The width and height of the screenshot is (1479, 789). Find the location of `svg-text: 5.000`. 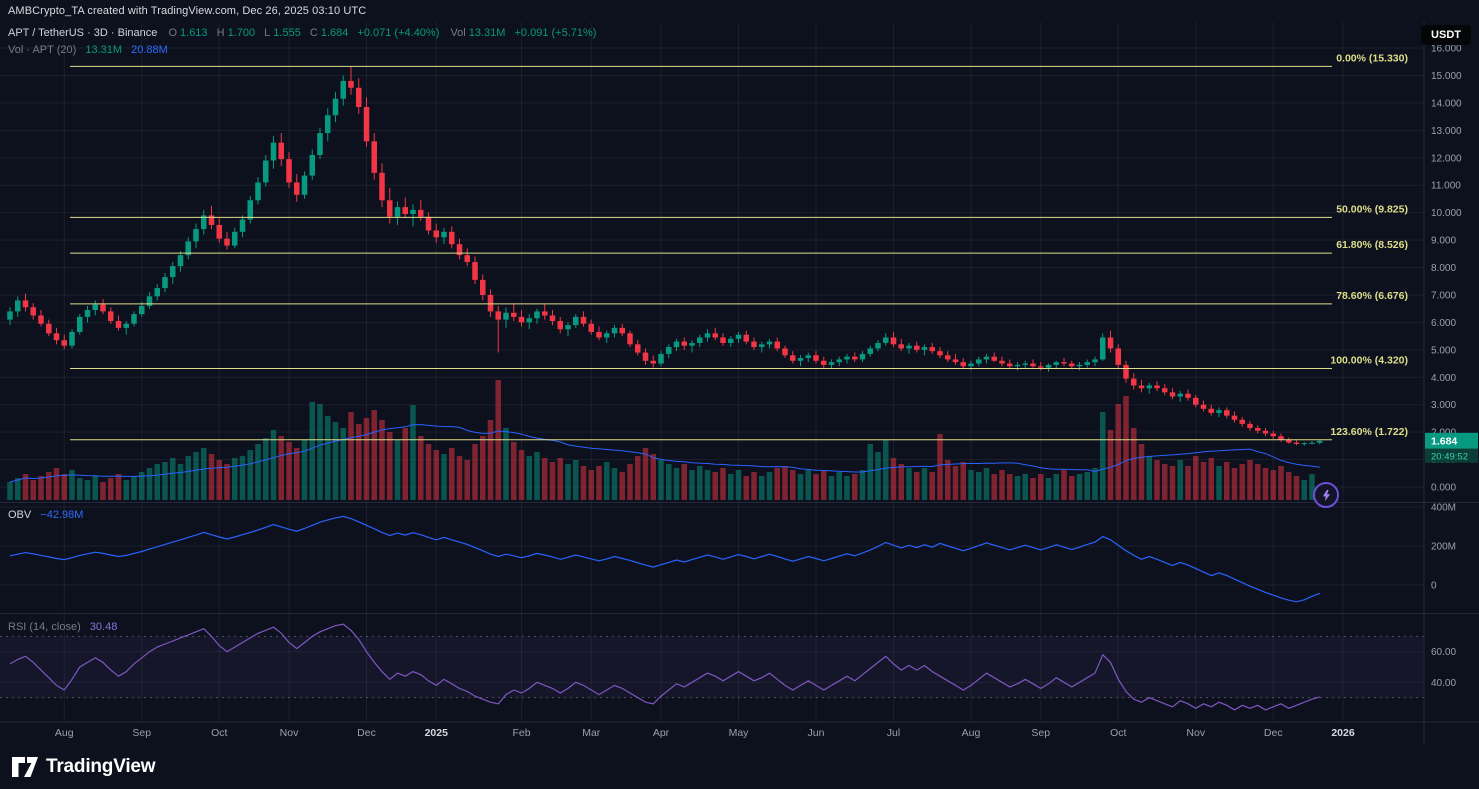

svg-text: 5.000 is located at coordinates (1443, 350).